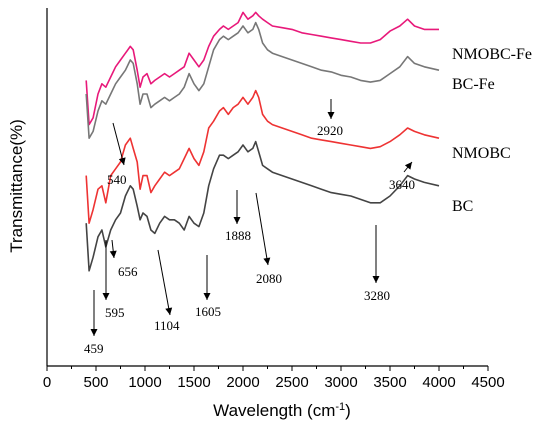 This screenshot has height=425, width=550. Describe the element at coordinates (128, 271) in the screenshot. I see `annotation-label-656: 656` at that location.